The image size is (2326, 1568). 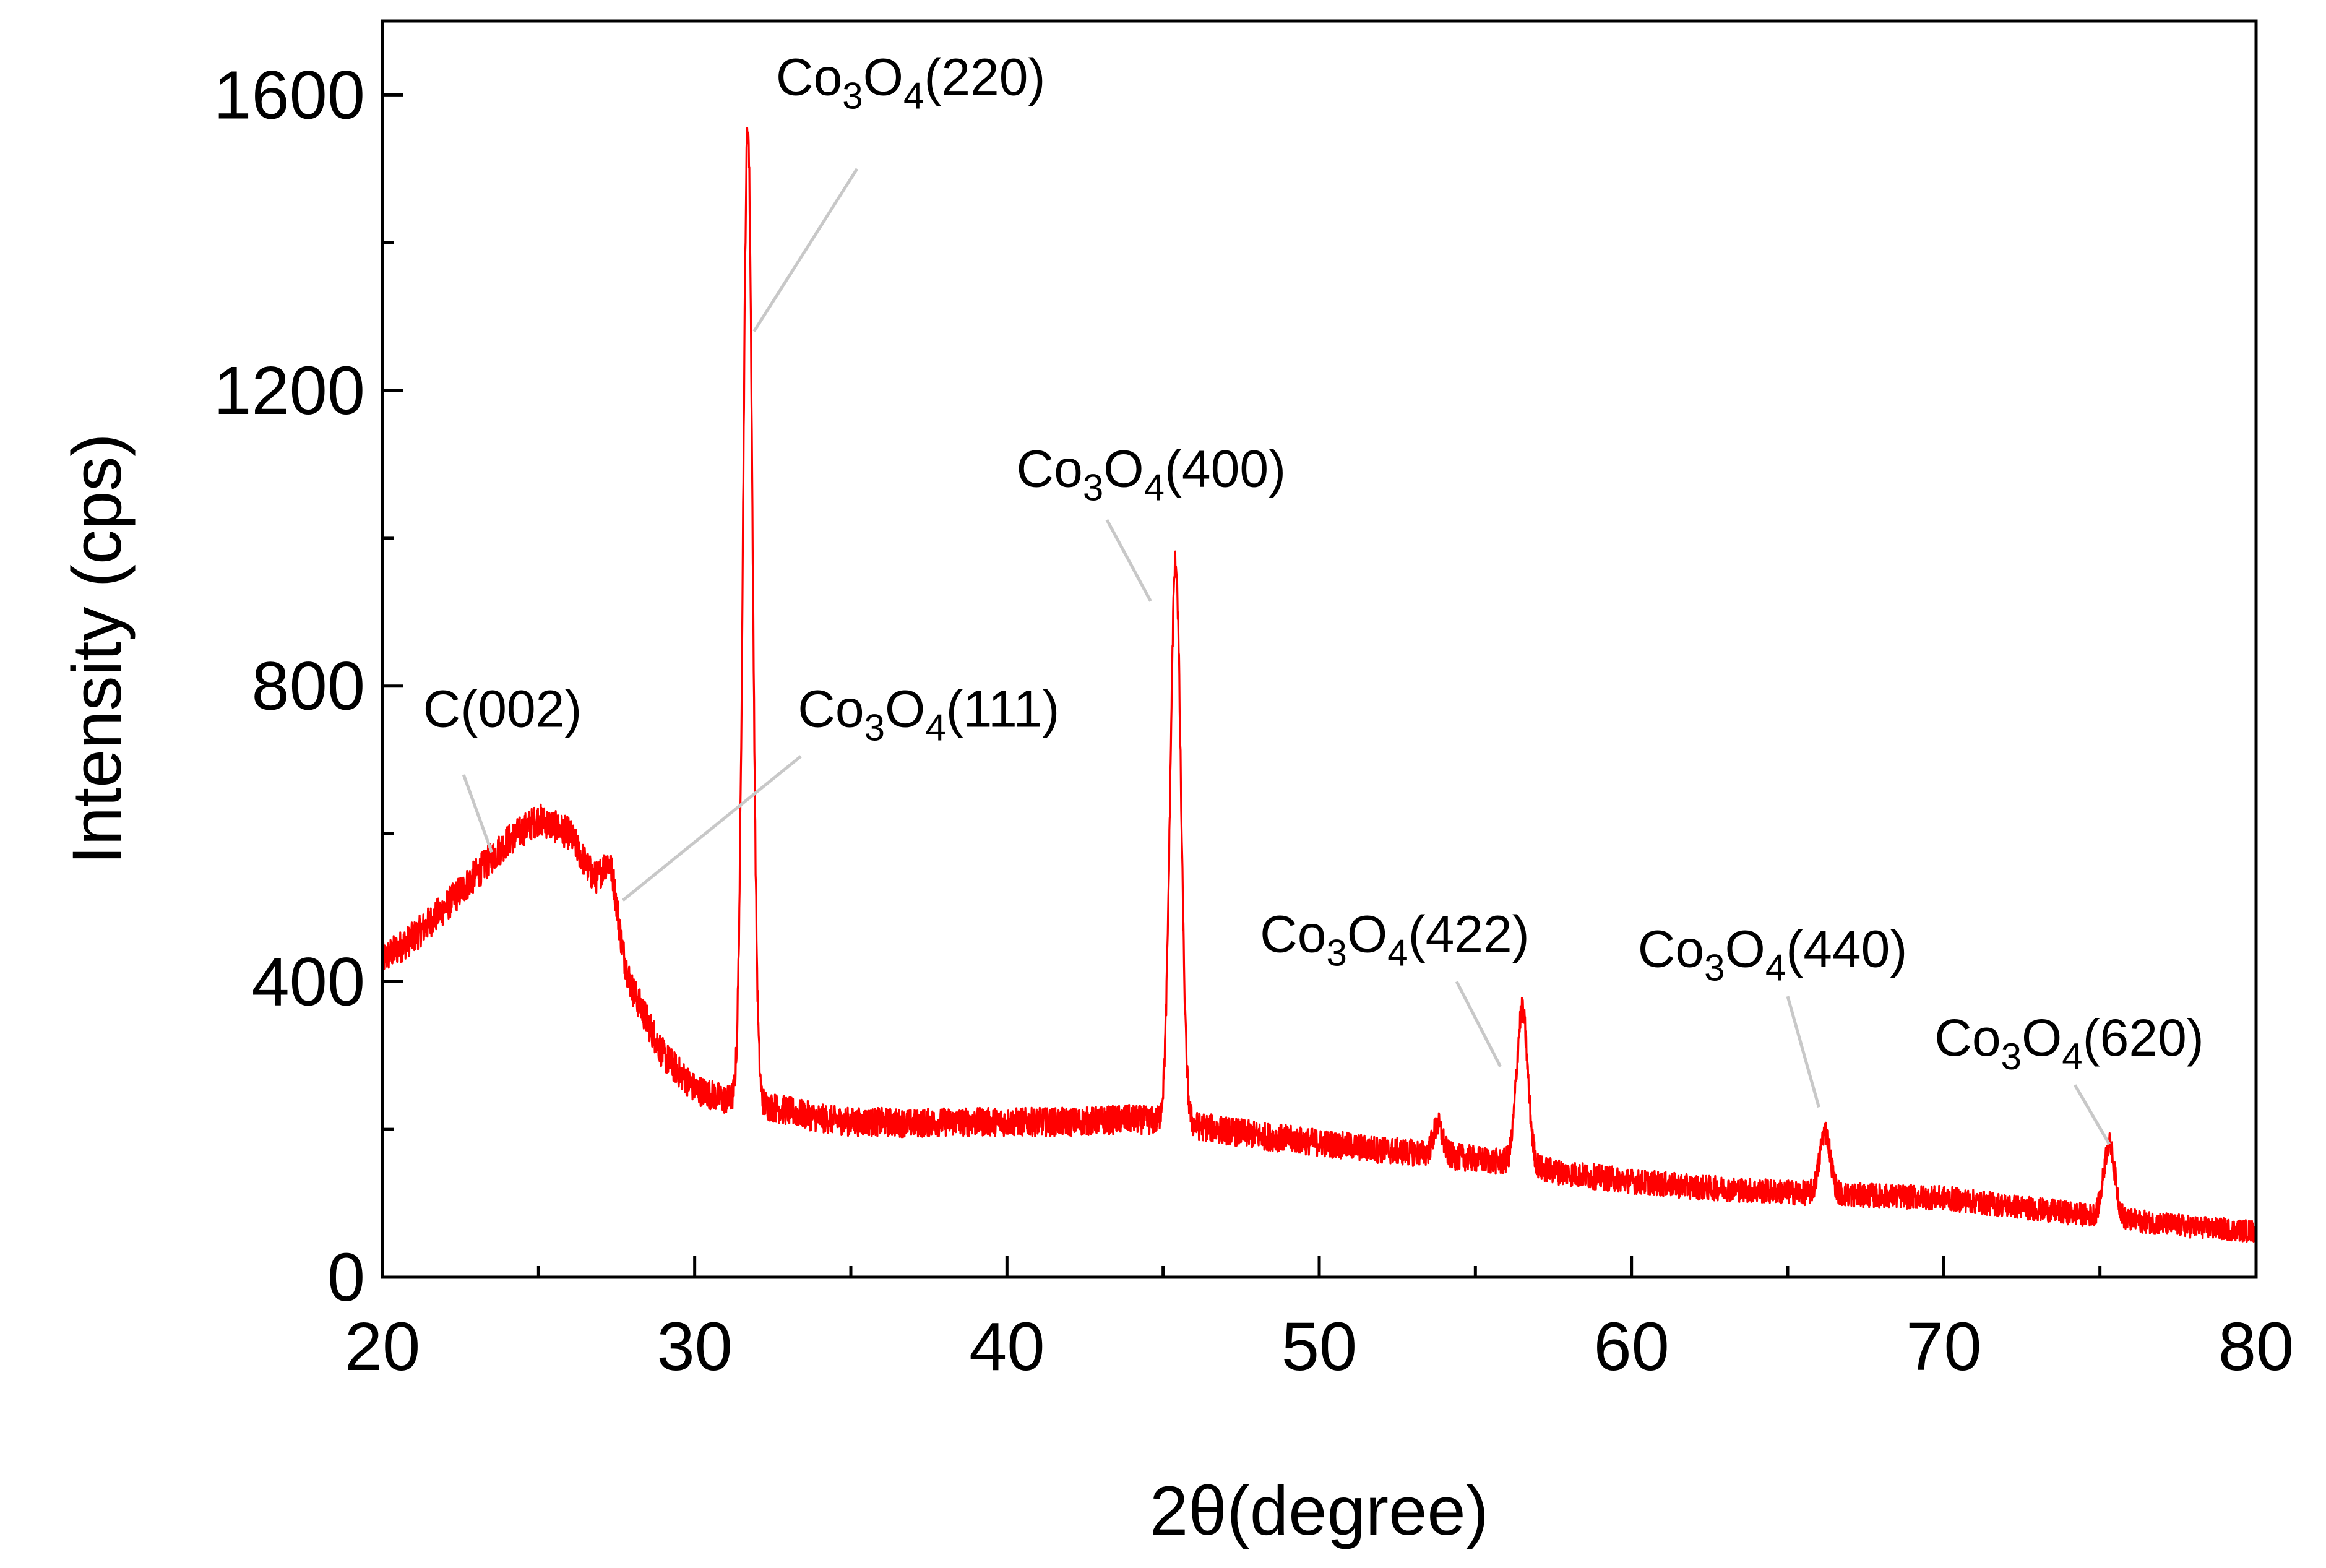 I want to click on y-tick-label: 400, so click(x=308, y=982).